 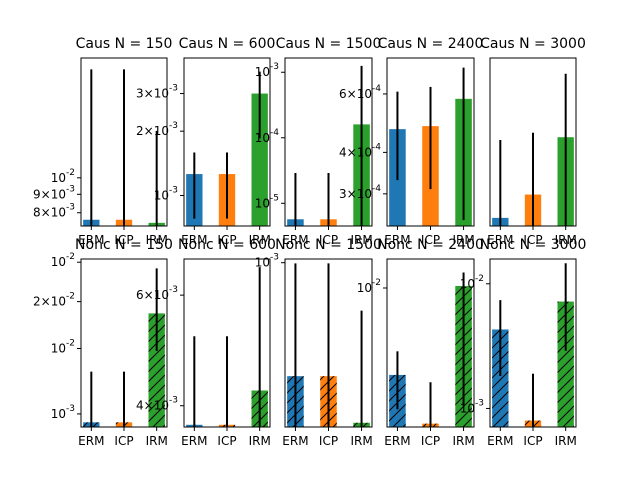 I want to click on bar-hatch-erm, so click(x=500, y=378).